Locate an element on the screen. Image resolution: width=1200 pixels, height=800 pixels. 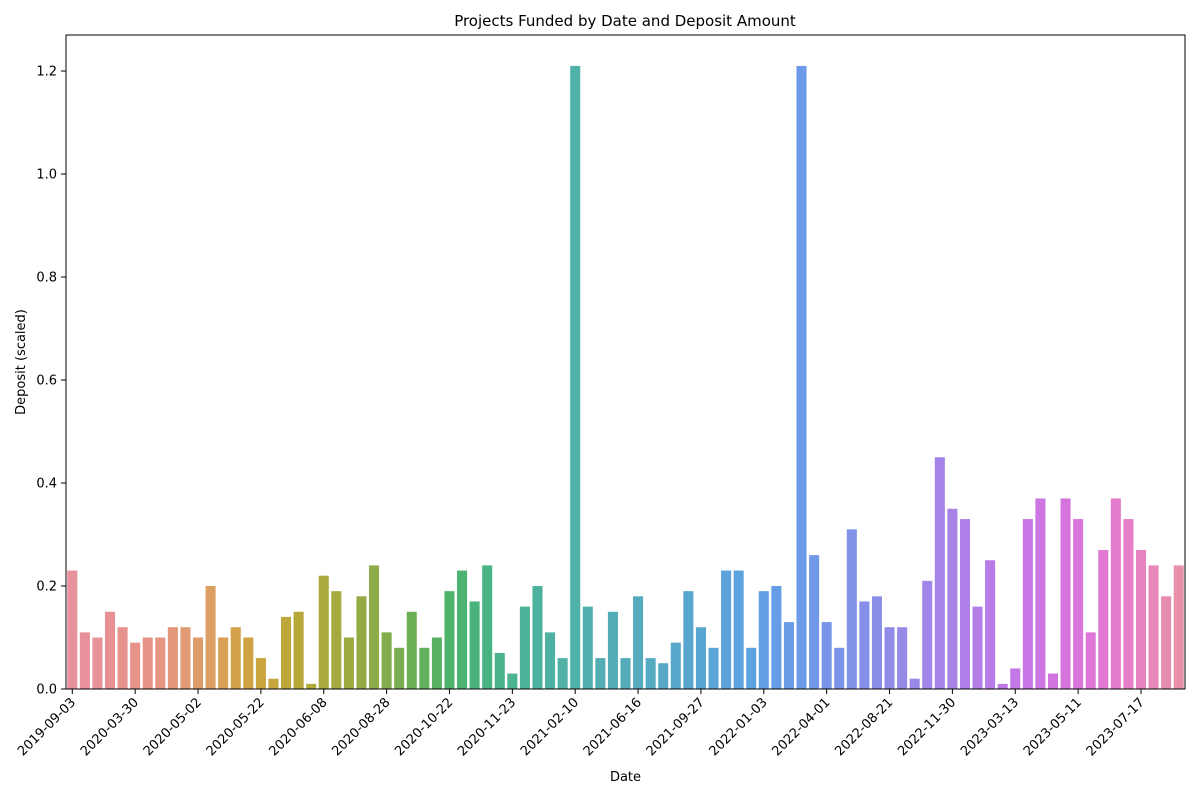
x-tick-label: 2022-08-21 is located at coordinates (864, 727).